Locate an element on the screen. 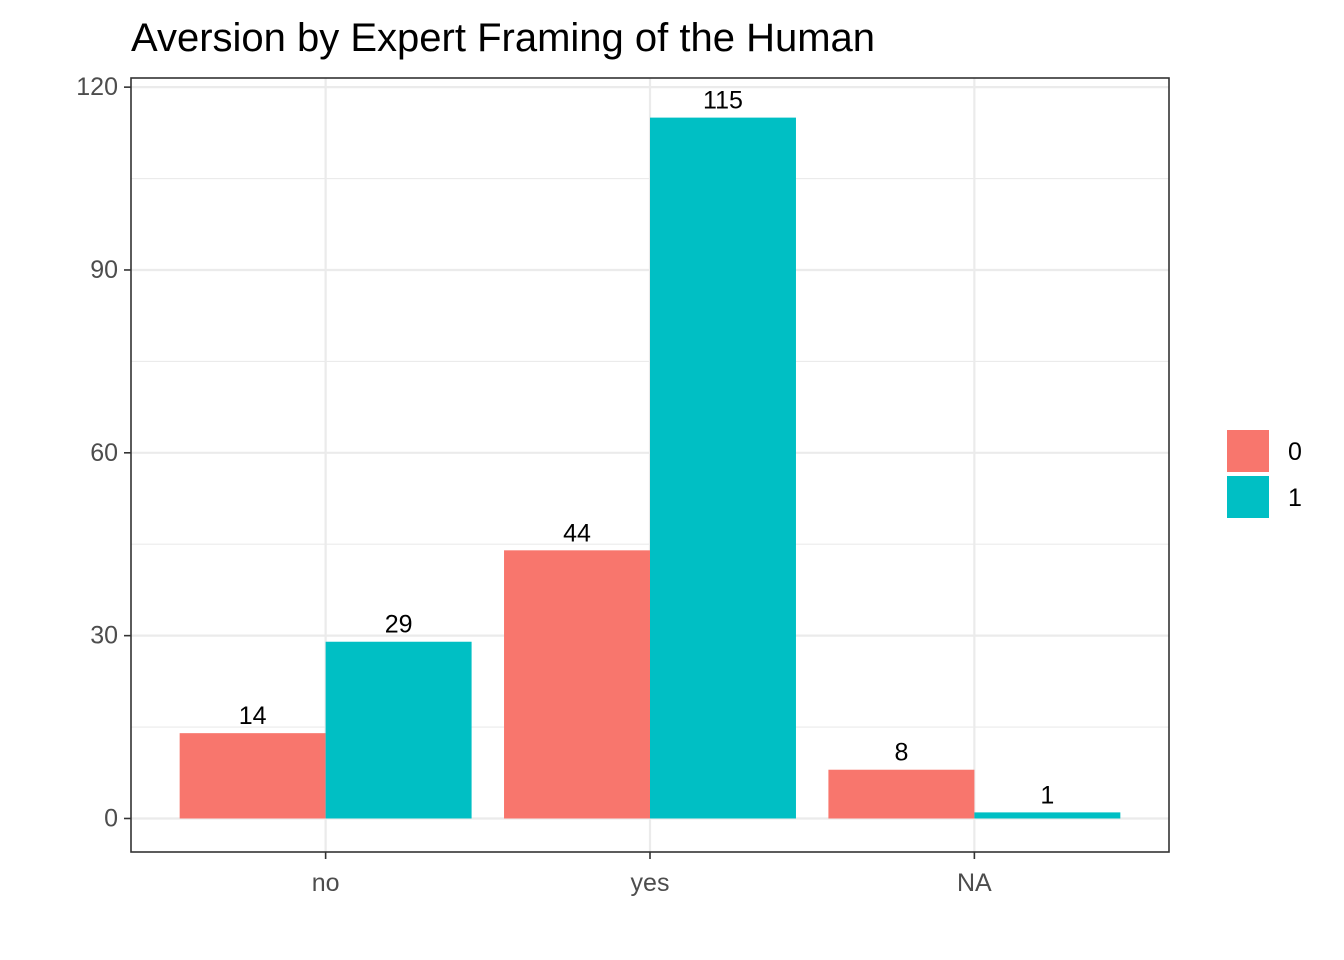 The height and width of the screenshot is (960, 1344). data-label: 14 is located at coordinates (253, 716).